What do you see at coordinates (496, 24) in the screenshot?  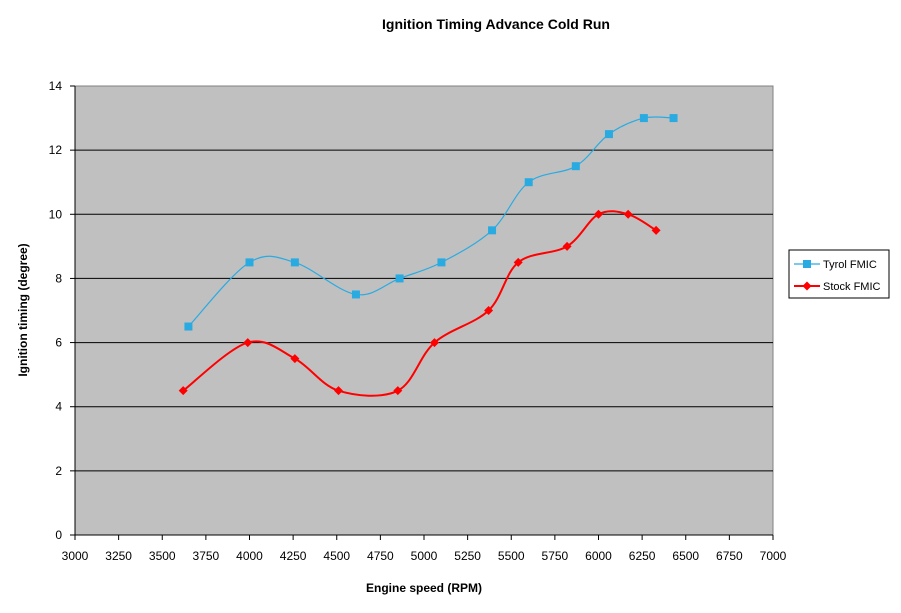 I see `chart-title: Ignition Timing Advance Cold Run` at bounding box center [496, 24].